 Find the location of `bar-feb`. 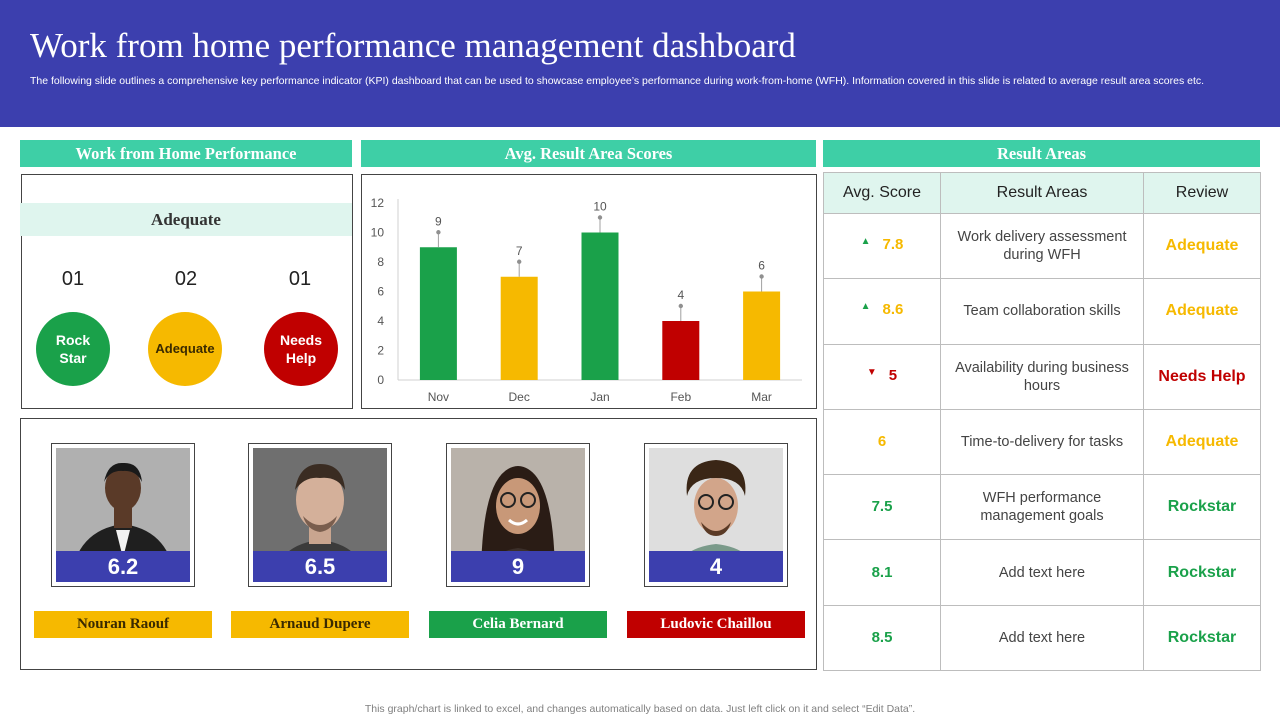

bar-feb is located at coordinates (681, 350).